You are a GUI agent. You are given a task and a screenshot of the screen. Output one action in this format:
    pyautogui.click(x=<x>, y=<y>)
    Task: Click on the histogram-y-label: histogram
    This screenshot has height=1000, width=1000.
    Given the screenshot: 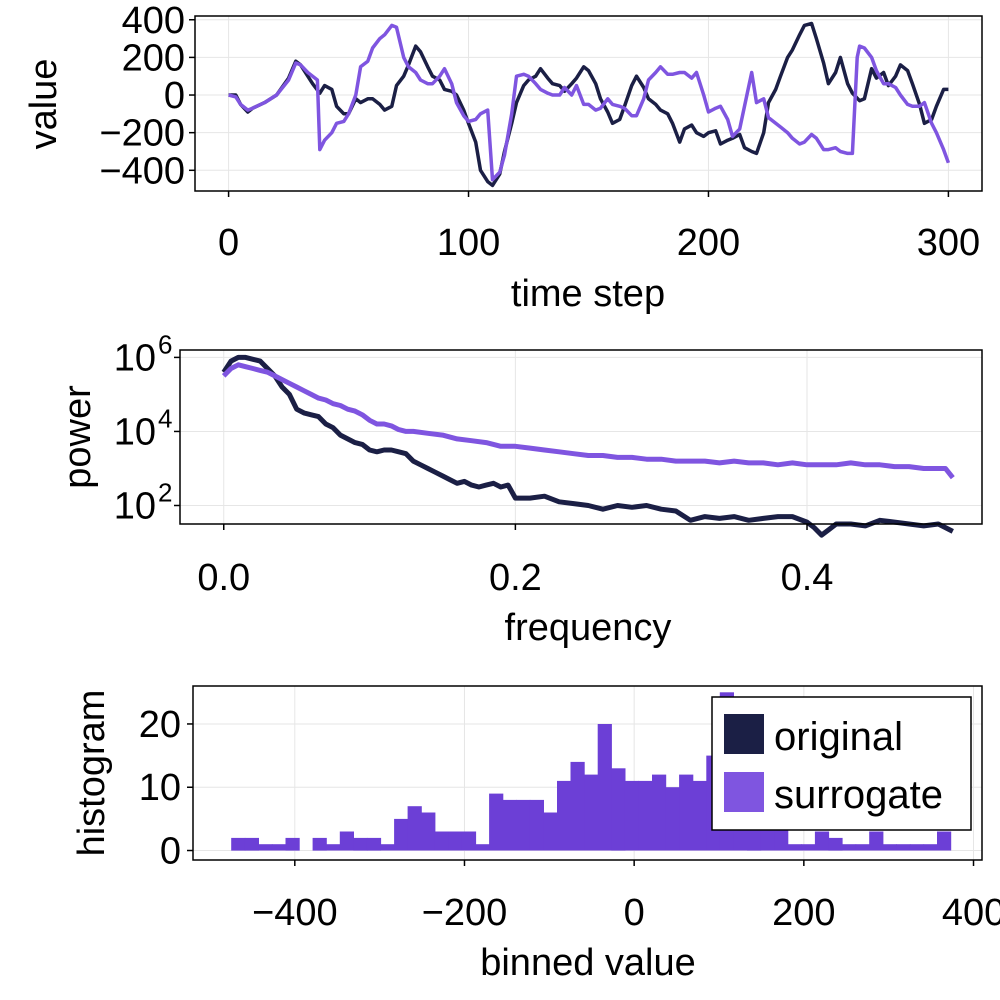 What is the action you would take?
    pyautogui.click(x=92, y=773)
    